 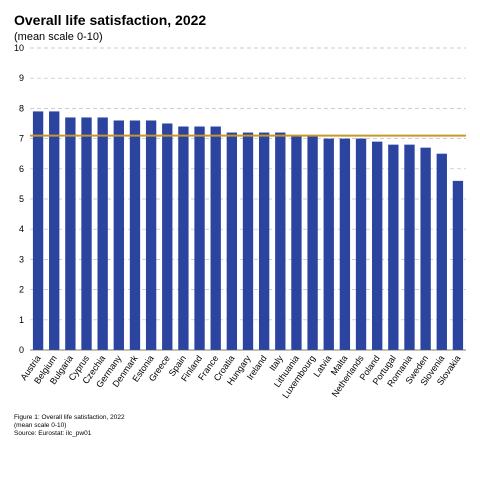 I want to click on chart-subtitle: (mean scale 0-10), so click(x=58, y=37).